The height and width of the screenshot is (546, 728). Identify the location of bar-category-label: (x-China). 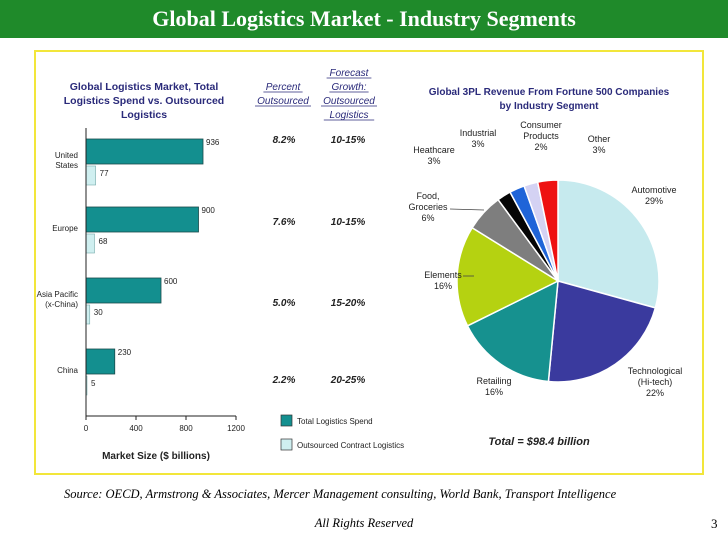
(61, 304).